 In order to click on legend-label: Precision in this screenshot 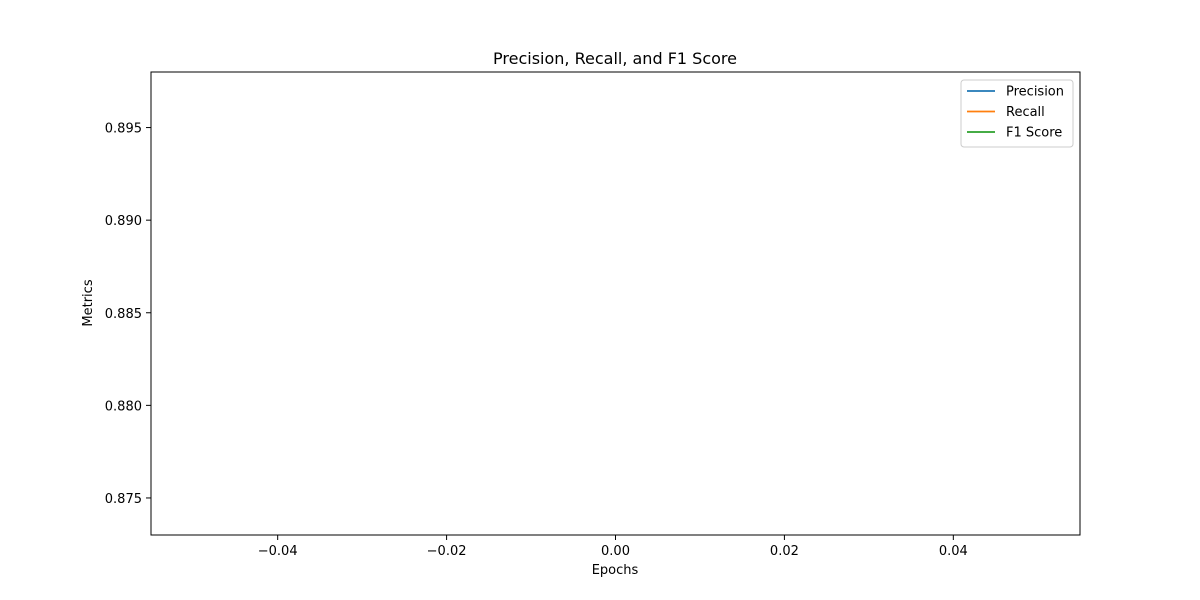, I will do `click(1035, 92)`.